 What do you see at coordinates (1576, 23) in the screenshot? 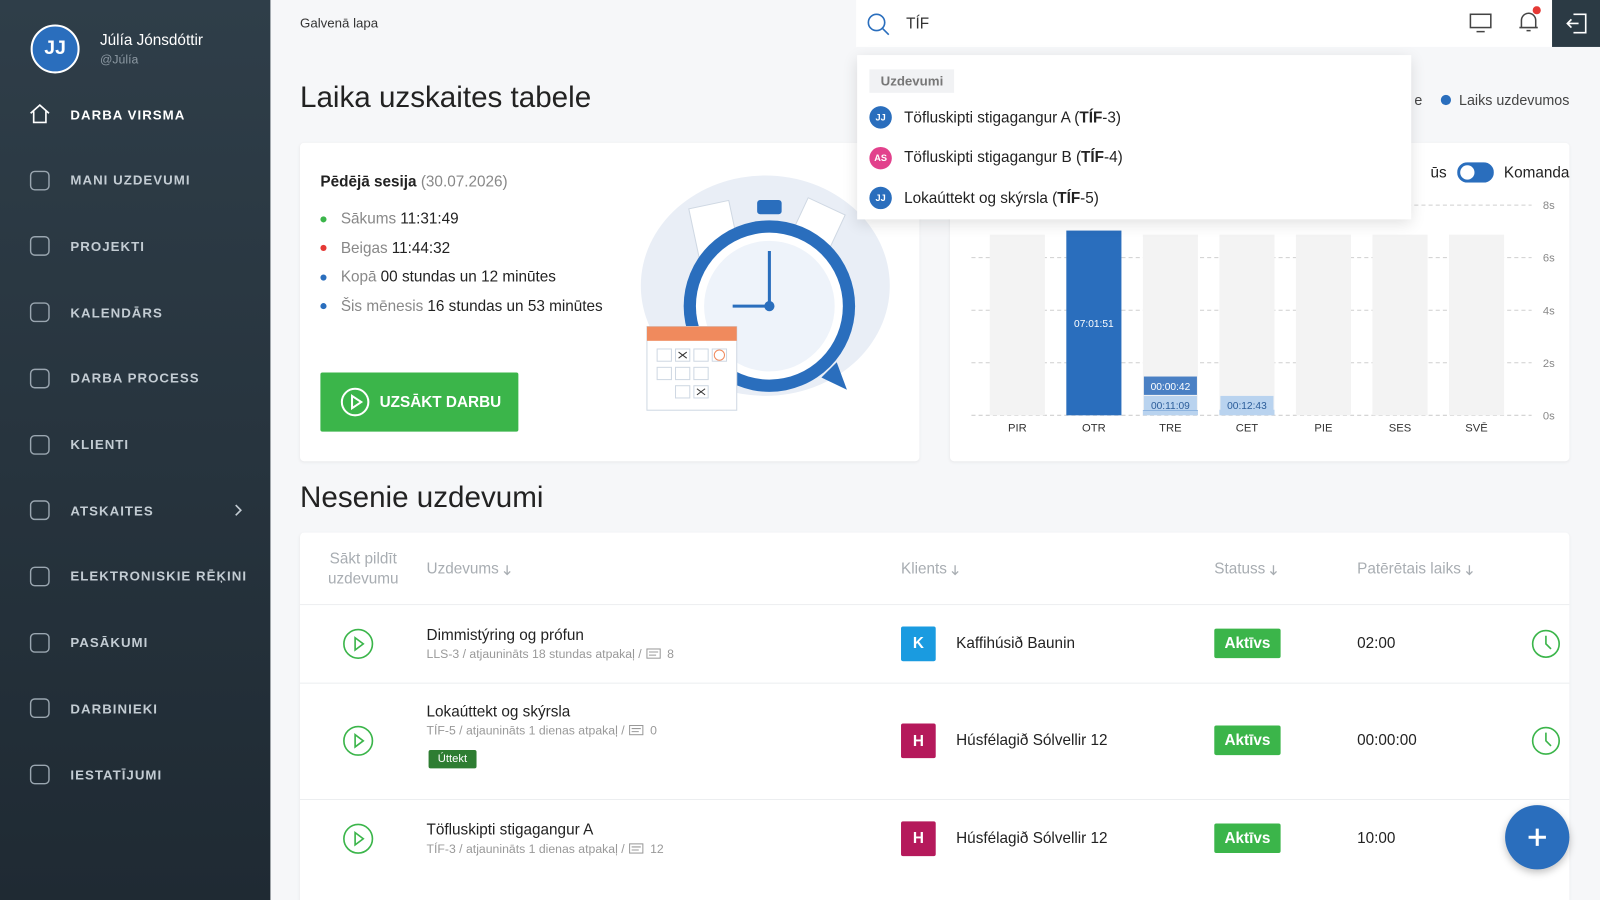
I see `logout-button` at bounding box center [1576, 23].